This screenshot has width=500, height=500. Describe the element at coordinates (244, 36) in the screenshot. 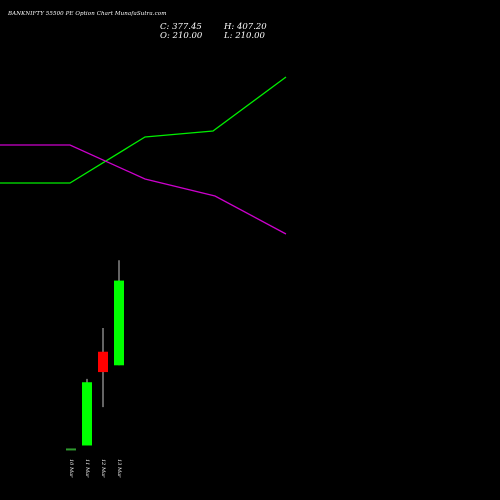

I see `low-value: L: 210.00` at that location.